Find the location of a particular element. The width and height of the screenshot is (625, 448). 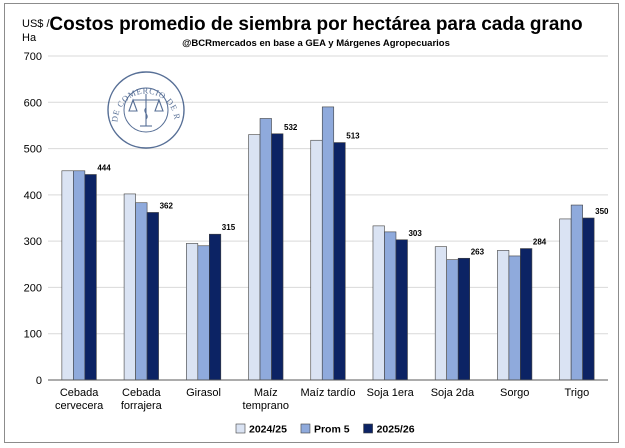

y-tick-label: 400 is located at coordinates (33, 196).